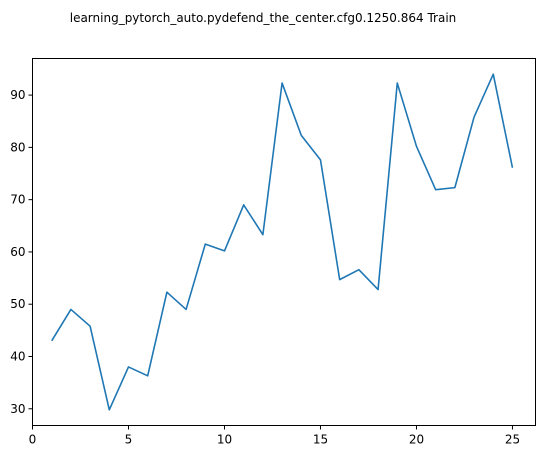 The height and width of the screenshot is (461, 543). What do you see at coordinates (129, 440) in the screenshot?
I see `x-tick-label: 5` at bounding box center [129, 440].